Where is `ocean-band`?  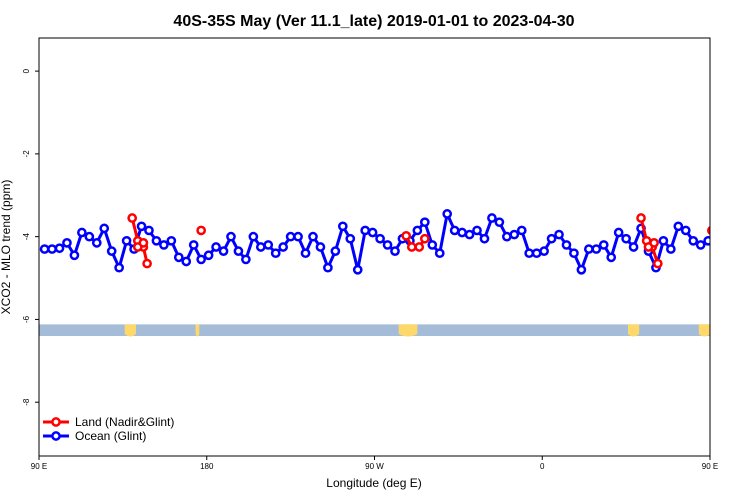
ocean-band is located at coordinates (374, 330).